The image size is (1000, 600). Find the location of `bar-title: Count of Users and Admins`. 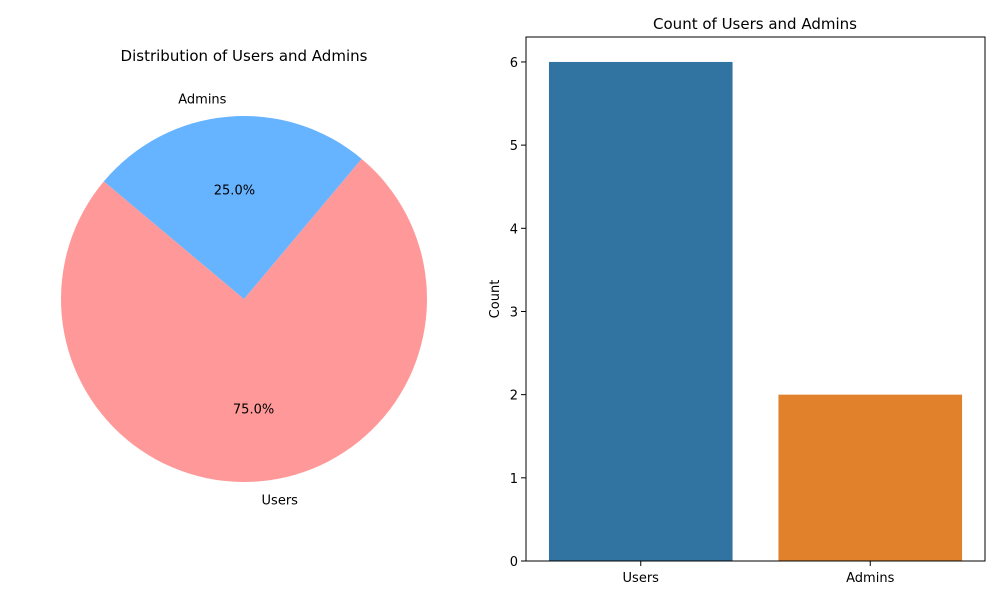

bar-title: Count of Users and Admins is located at coordinates (755, 24).